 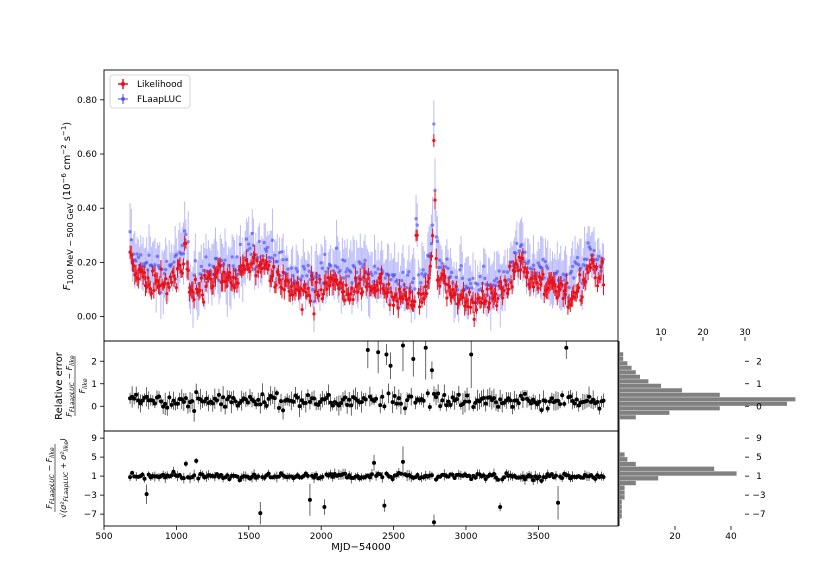 I want to click on hist-y-tick-label: 9, so click(x=759, y=439).